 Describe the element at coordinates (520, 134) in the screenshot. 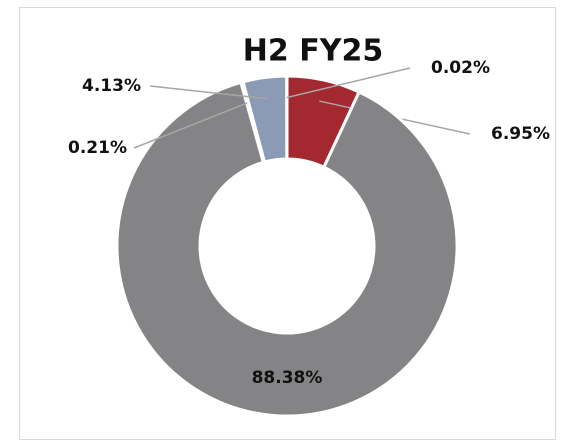

I see `data-label: 6.95%` at that location.